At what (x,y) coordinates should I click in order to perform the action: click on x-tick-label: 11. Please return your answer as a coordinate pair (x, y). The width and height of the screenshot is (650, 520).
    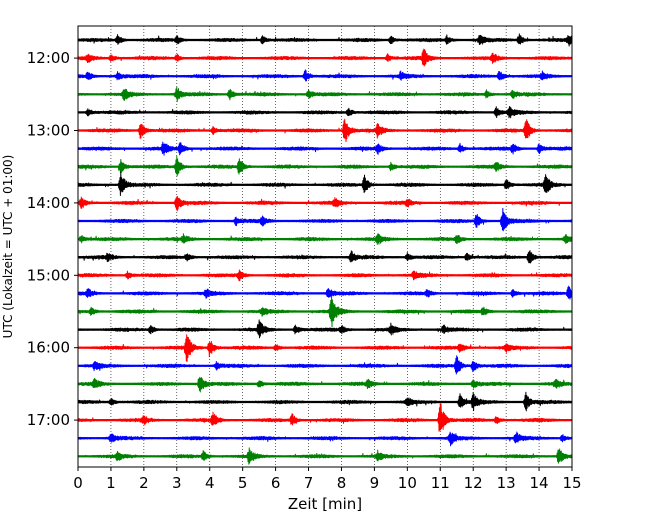
    Looking at the image, I should click on (440, 483).